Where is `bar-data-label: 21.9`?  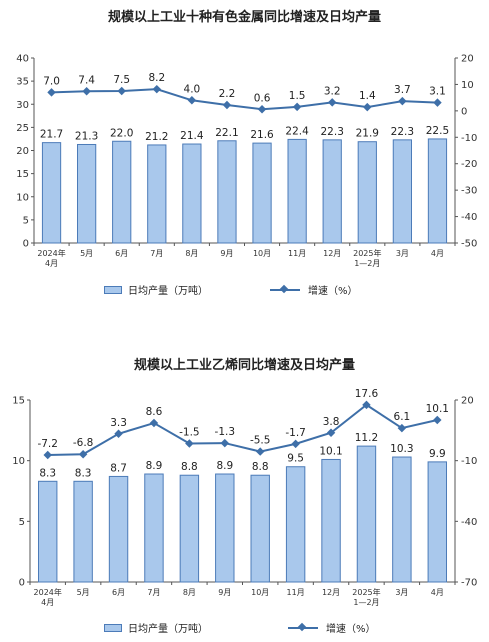
bar-data-label: 21.9 is located at coordinates (367, 134).